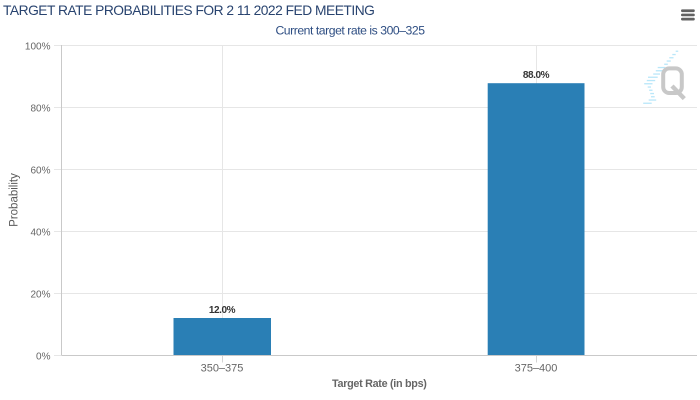 Image resolution: width=700 pixels, height=400 pixels. What do you see at coordinates (40, 295) in the screenshot?
I see `svg-text: 20%` at bounding box center [40, 295].